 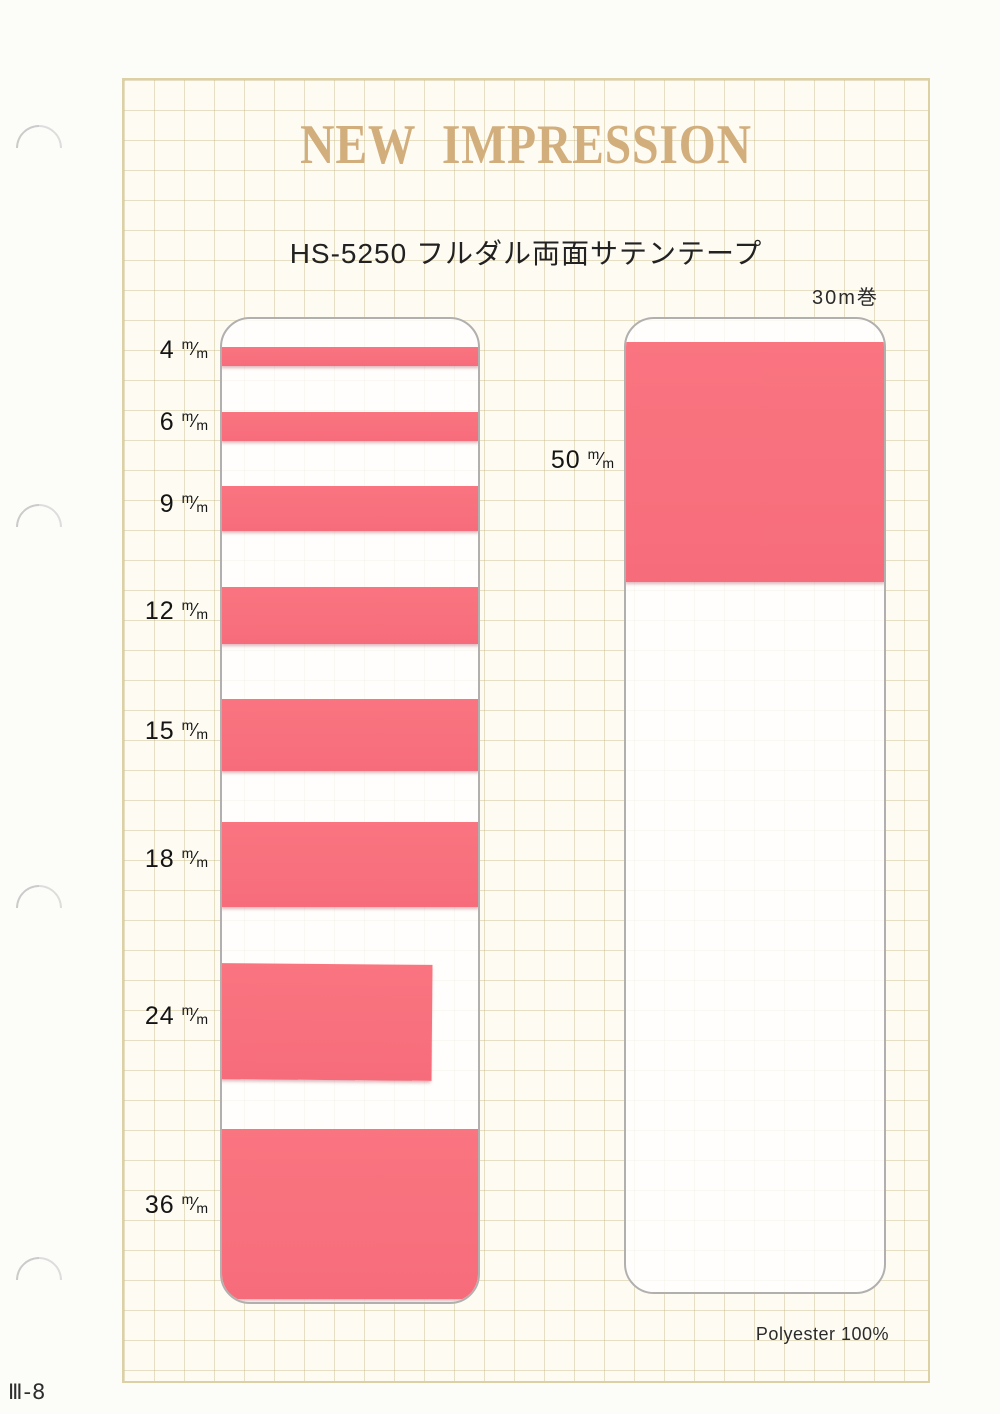 What do you see at coordinates (159, 731) in the screenshot?
I see `size-value: 15` at bounding box center [159, 731].